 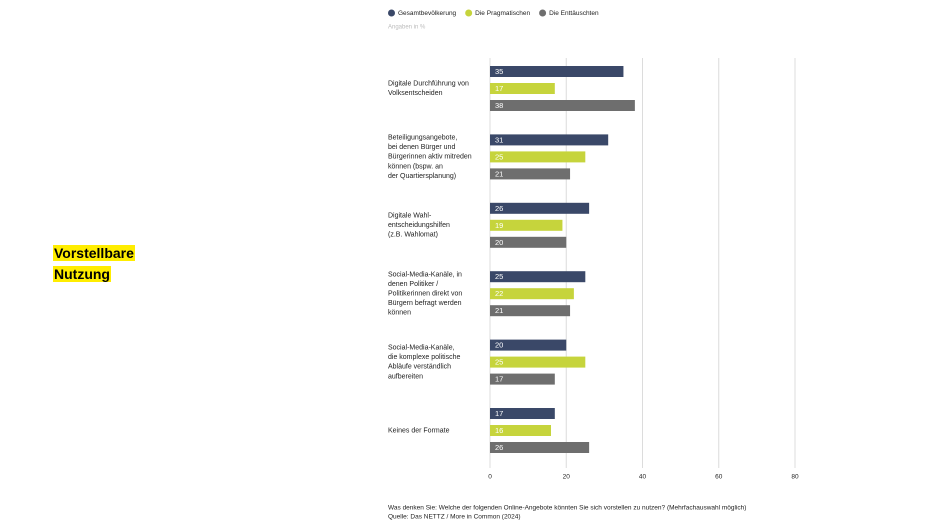 I want to click on category-label: die komplexe politische, so click(x=424, y=357).